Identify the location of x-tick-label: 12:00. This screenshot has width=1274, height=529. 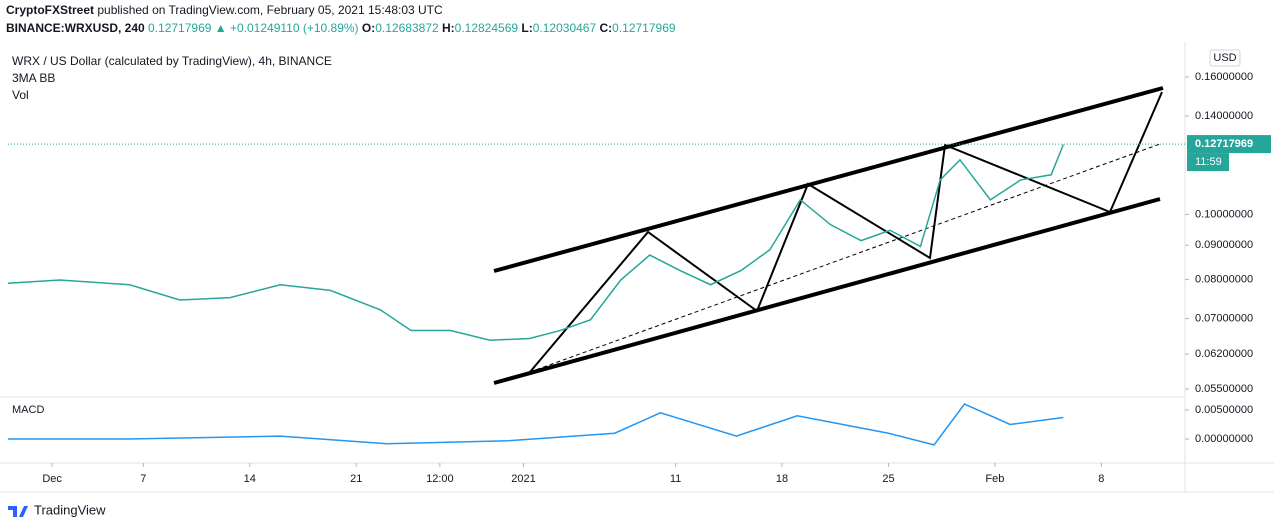
(440, 479).